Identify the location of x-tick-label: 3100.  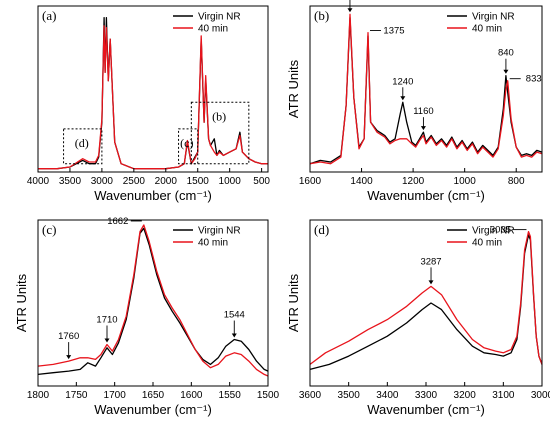
(503, 395).